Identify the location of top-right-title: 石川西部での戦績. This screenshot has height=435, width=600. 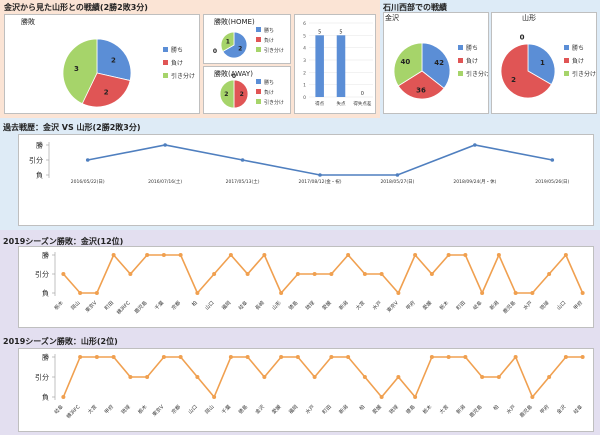
(415, 7).